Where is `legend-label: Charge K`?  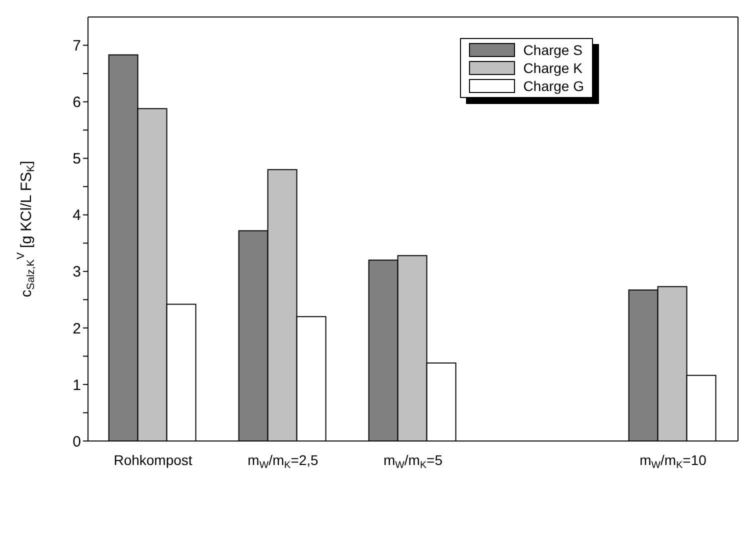 legend-label: Charge K is located at coordinates (552, 68).